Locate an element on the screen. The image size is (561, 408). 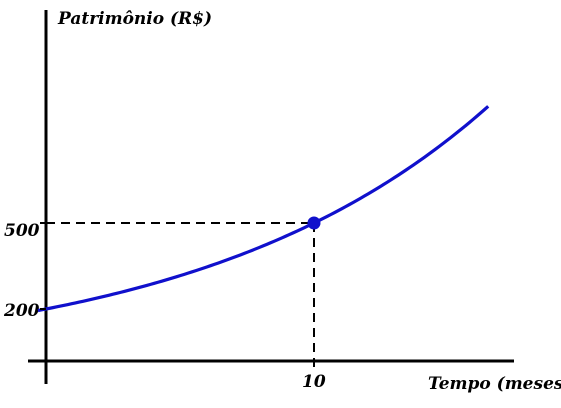
y-tick-label-500: 500 is located at coordinates (22, 231).